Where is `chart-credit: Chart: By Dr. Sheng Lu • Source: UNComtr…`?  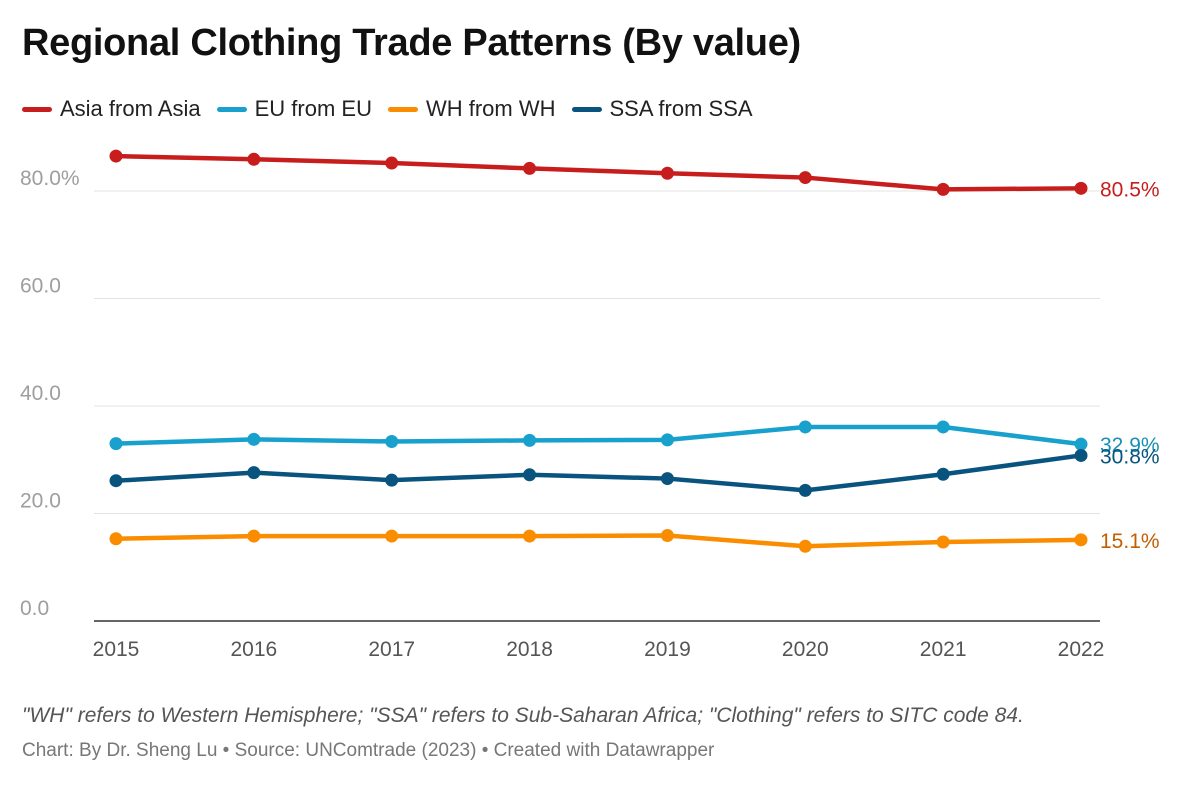
chart-credit: Chart: By Dr. Sheng Lu • Source: UNComtr… is located at coordinates (368, 750).